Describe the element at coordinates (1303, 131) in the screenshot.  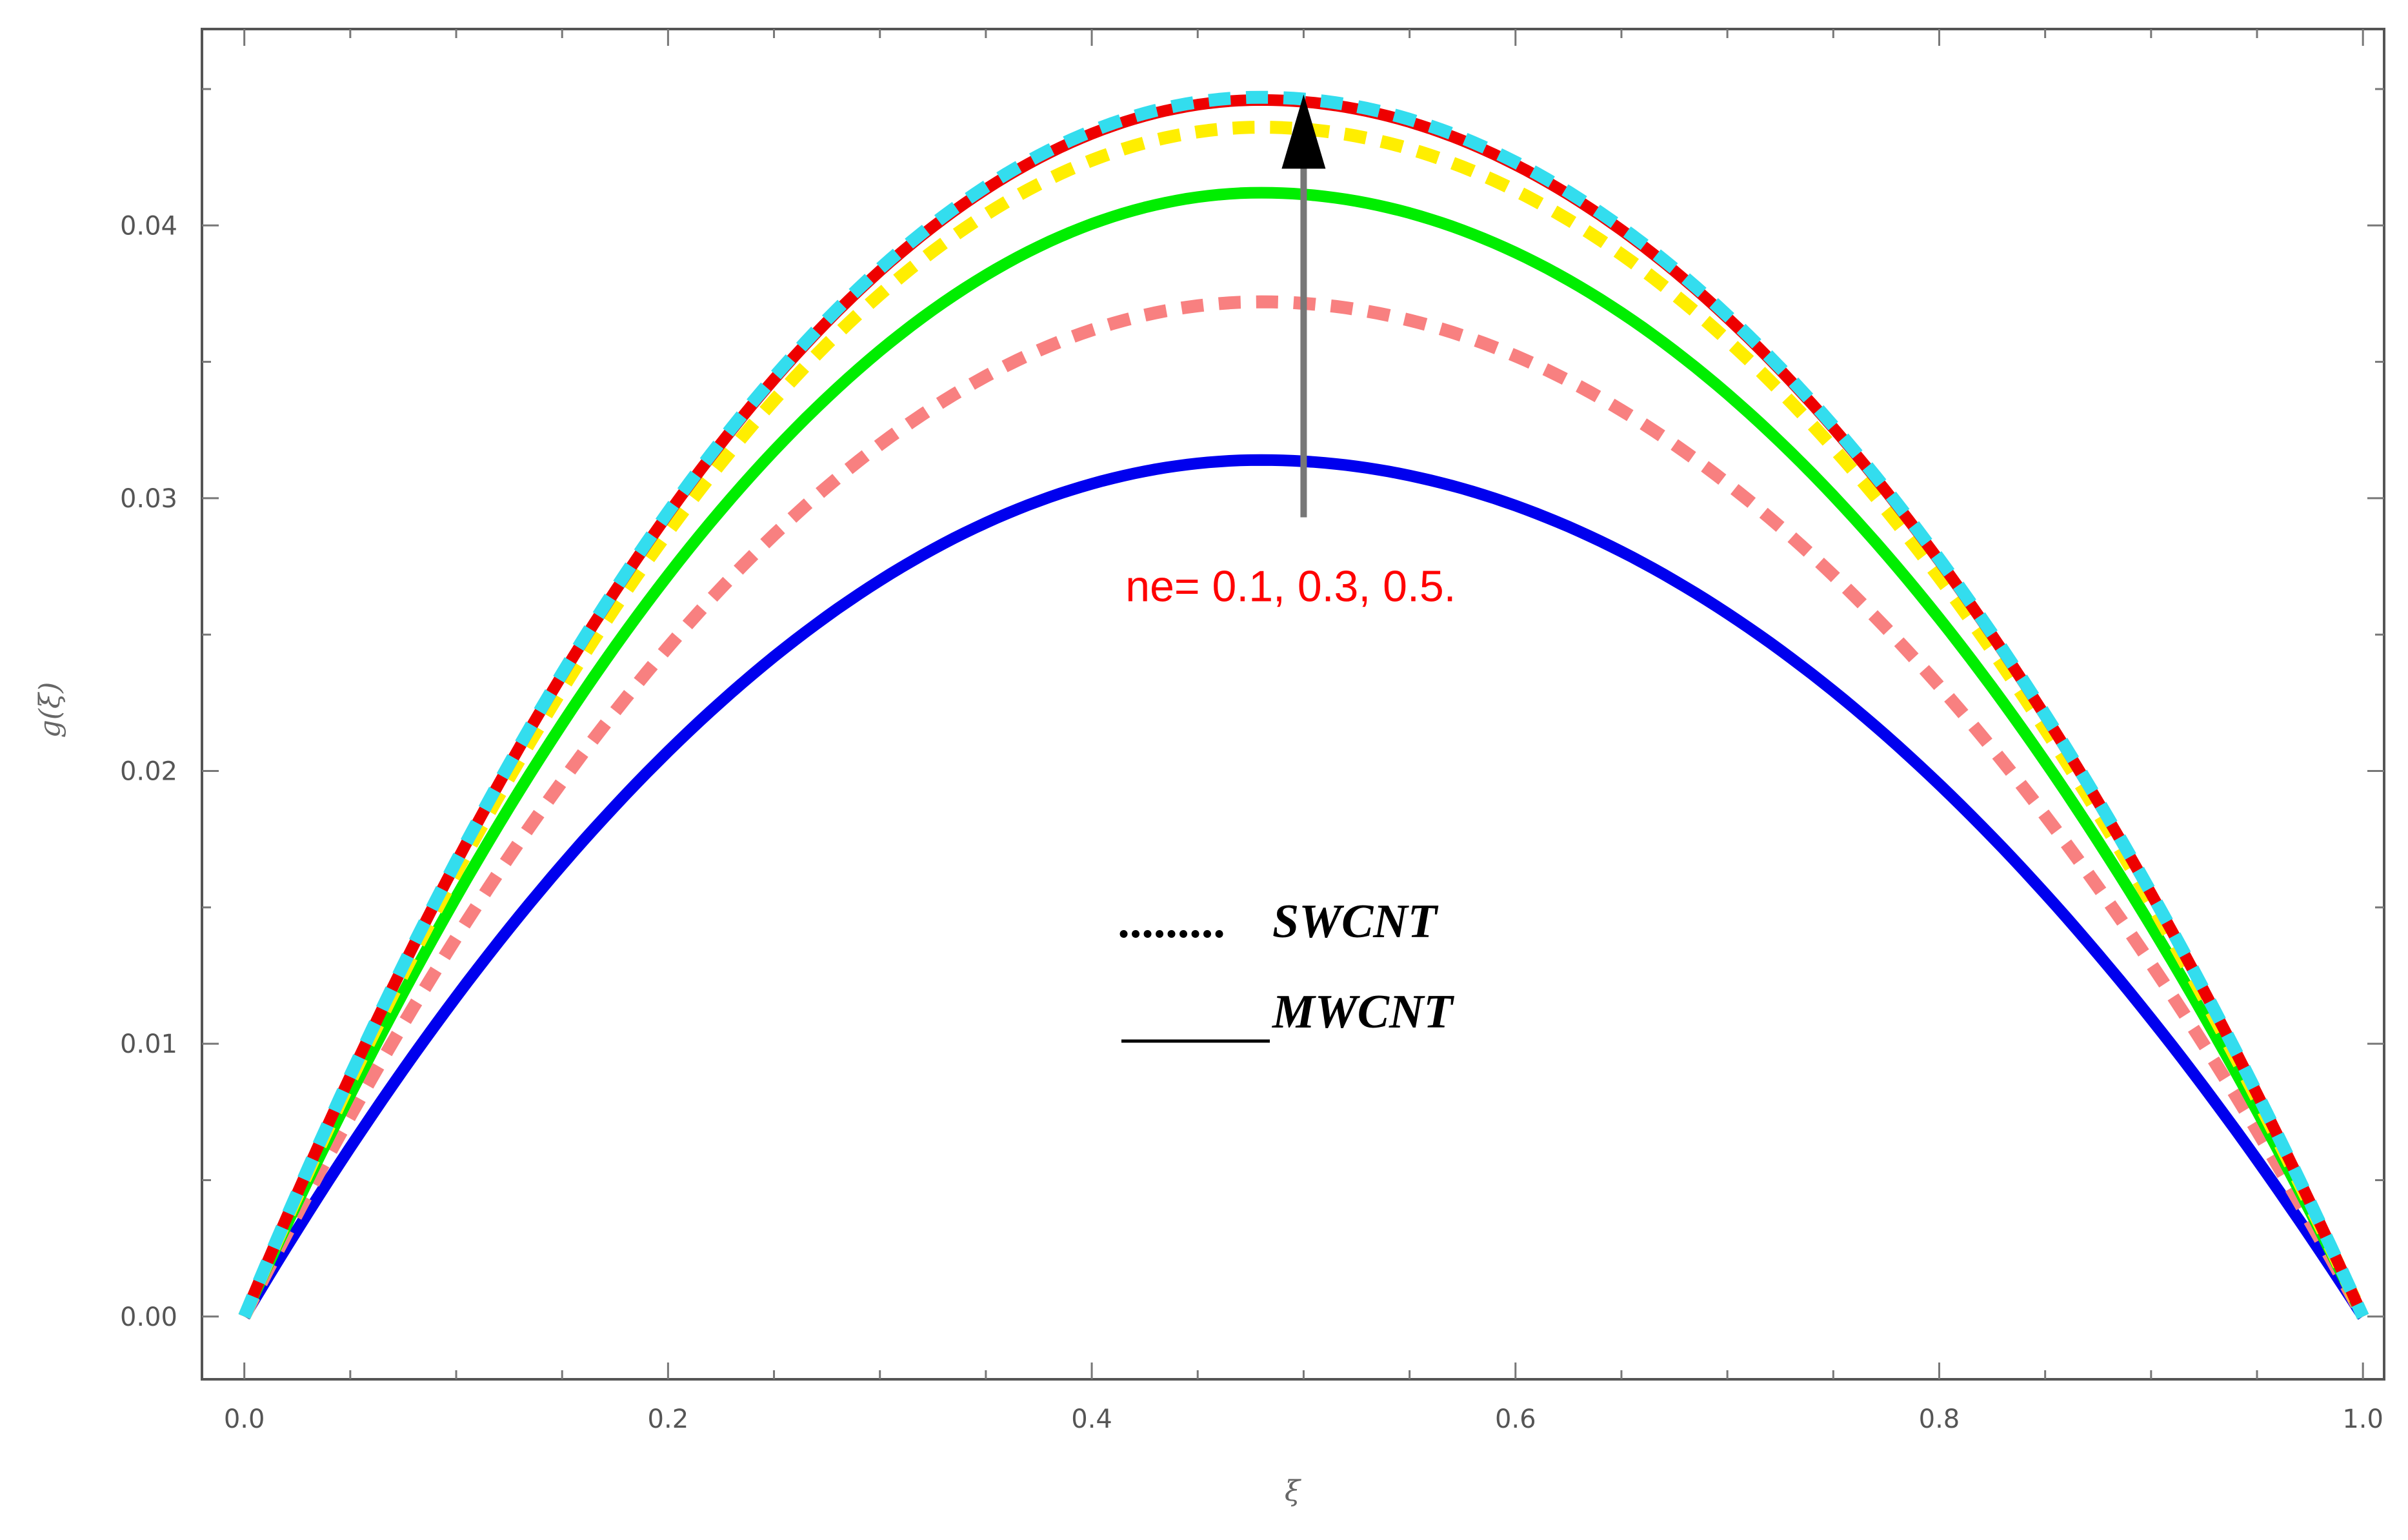
I see `arrow-head` at that location.